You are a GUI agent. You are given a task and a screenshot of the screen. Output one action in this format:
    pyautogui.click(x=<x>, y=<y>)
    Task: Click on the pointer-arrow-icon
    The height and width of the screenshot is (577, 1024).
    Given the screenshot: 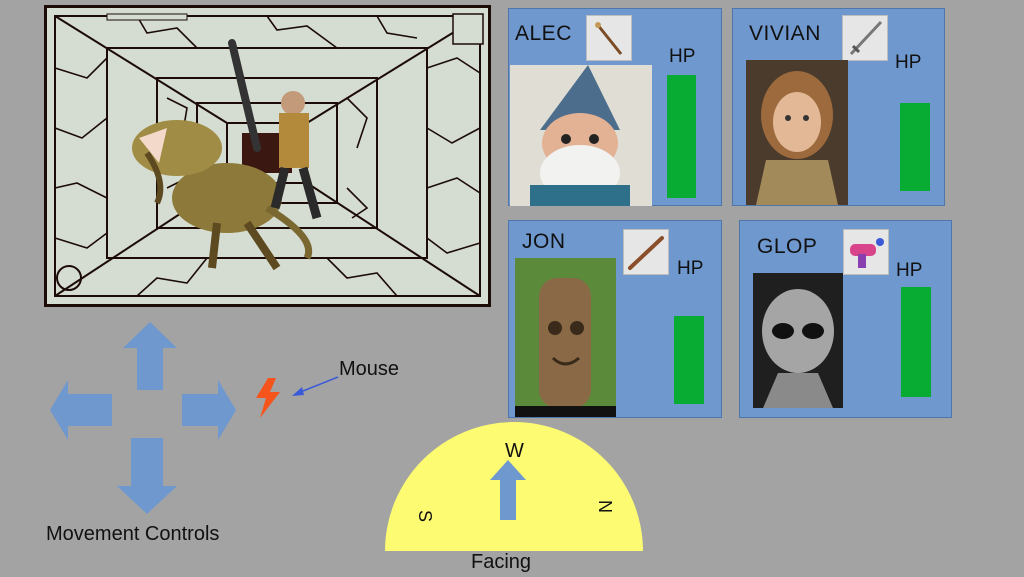 What is the action you would take?
    pyautogui.click(x=315, y=386)
    